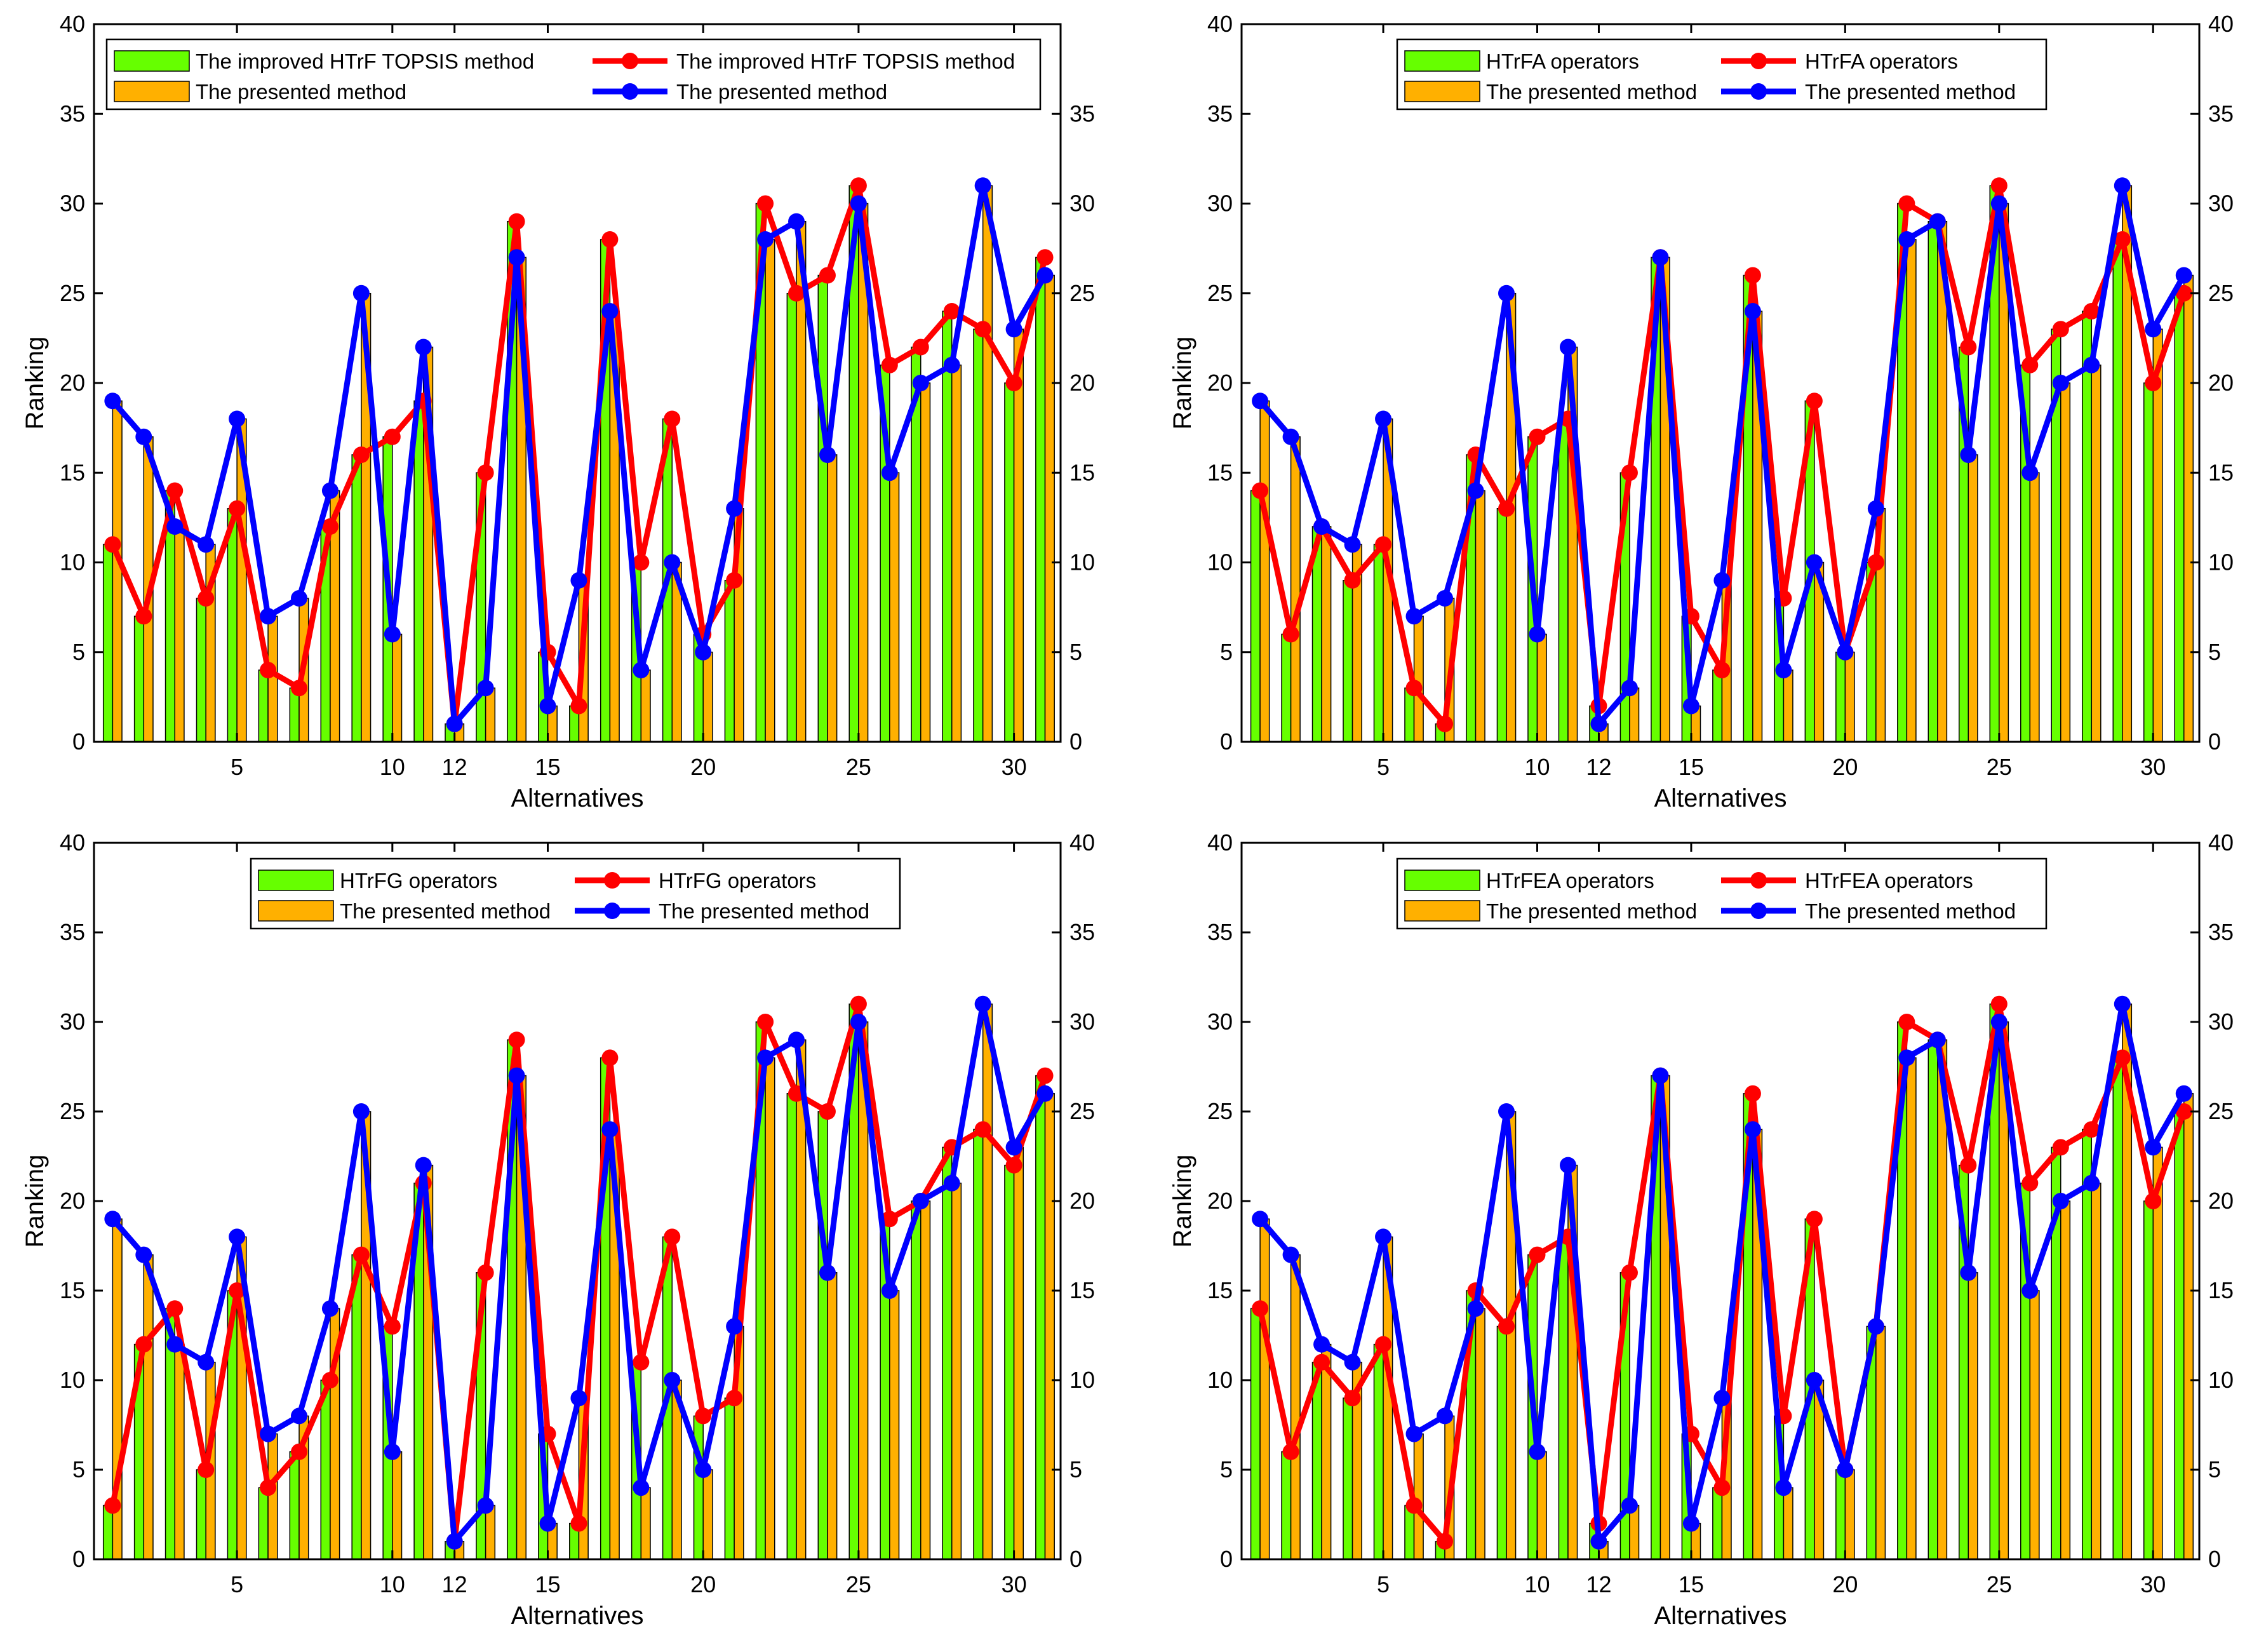  What do you see at coordinates (1076, 1469) in the screenshot?
I see `y2-tick-label: 5` at bounding box center [1076, 1469].